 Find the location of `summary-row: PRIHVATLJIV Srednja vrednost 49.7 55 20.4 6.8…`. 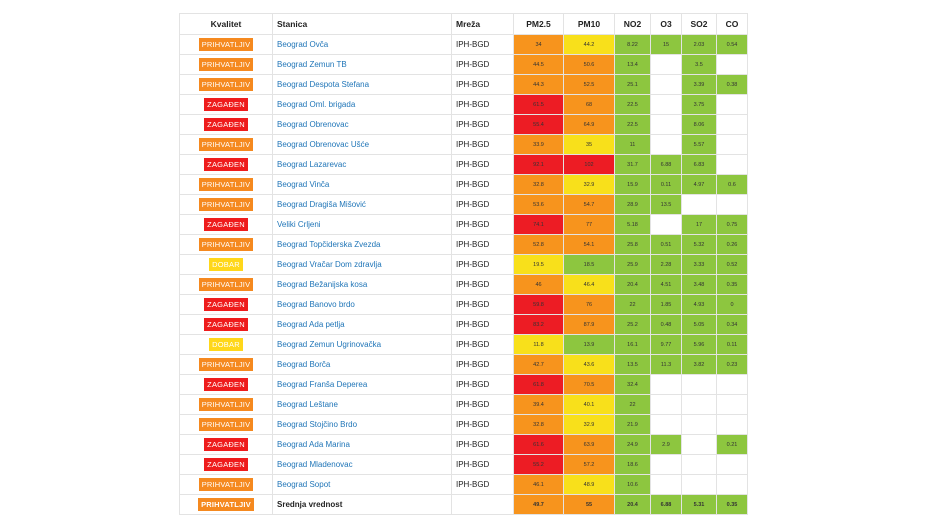

summary-row: PRIHVATLJIV Srednja vrednost 49.7 55 20.4 6.8… is located at coordinates (463, 504).